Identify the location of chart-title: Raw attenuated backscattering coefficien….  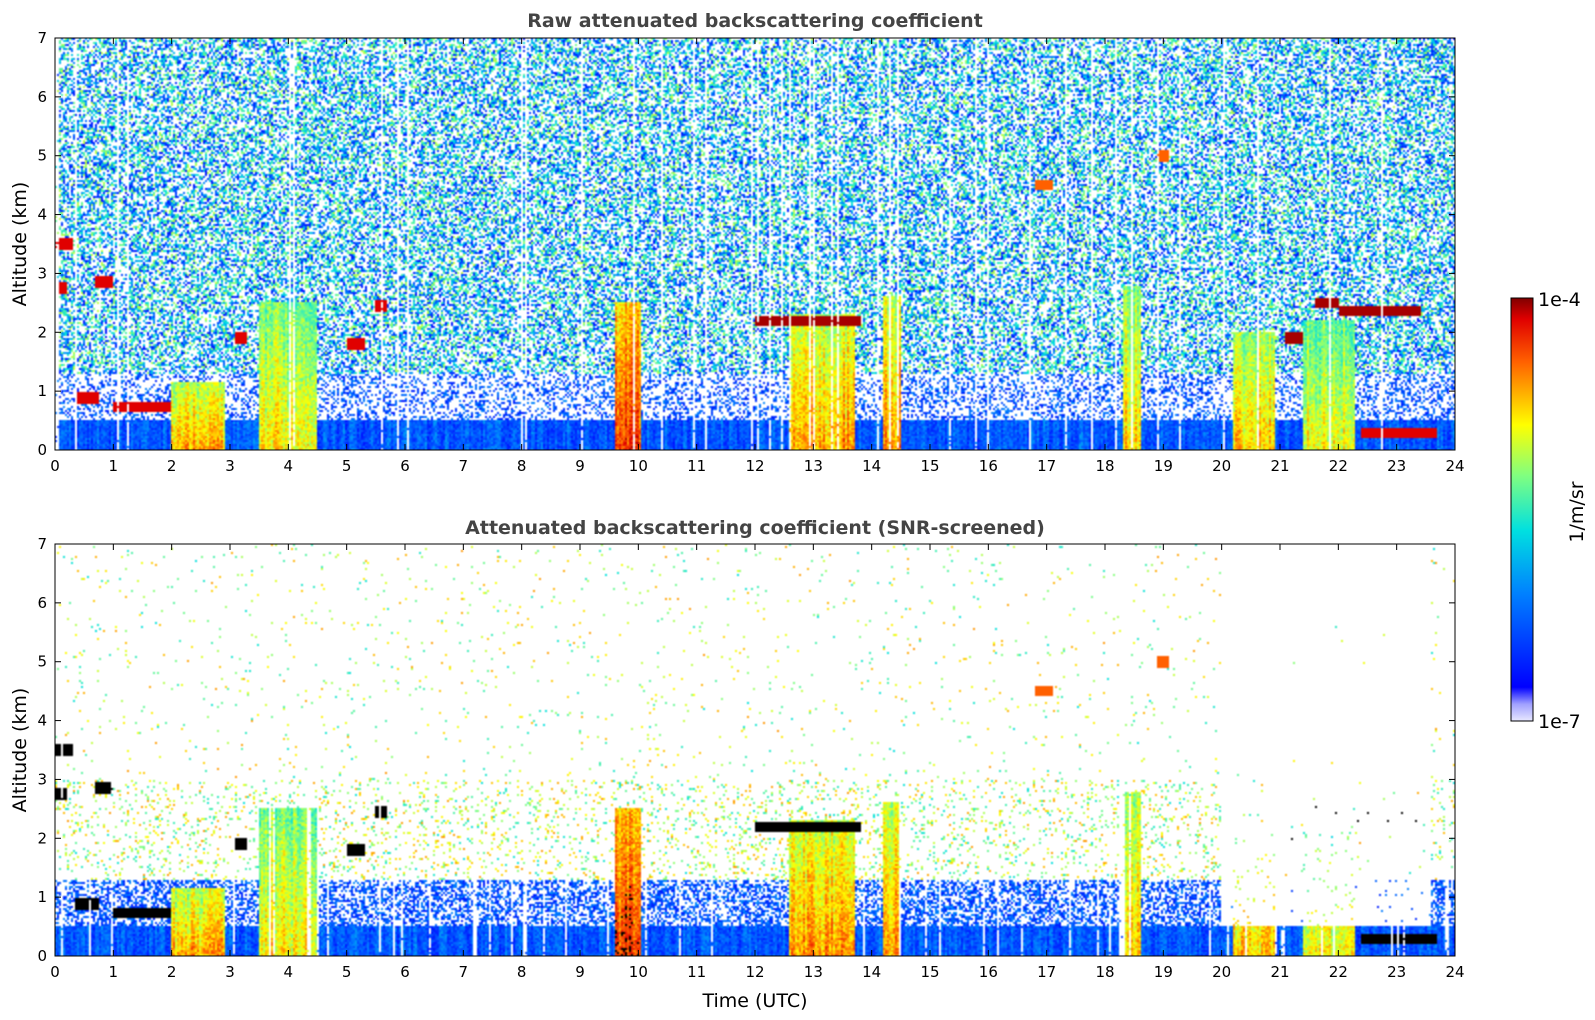
(755, 21).